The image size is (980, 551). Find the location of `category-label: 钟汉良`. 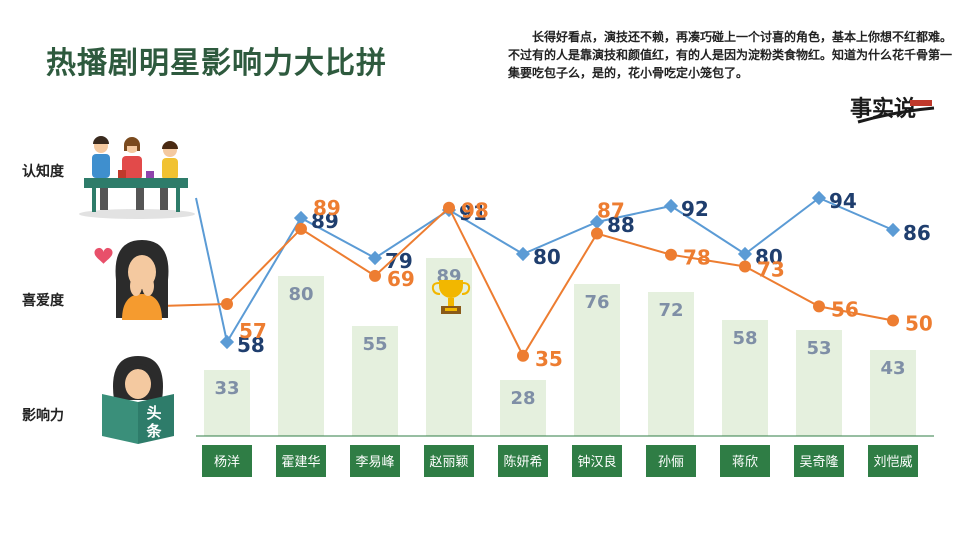

category-label: 钟汉良 is located at coordinates (596, 462).